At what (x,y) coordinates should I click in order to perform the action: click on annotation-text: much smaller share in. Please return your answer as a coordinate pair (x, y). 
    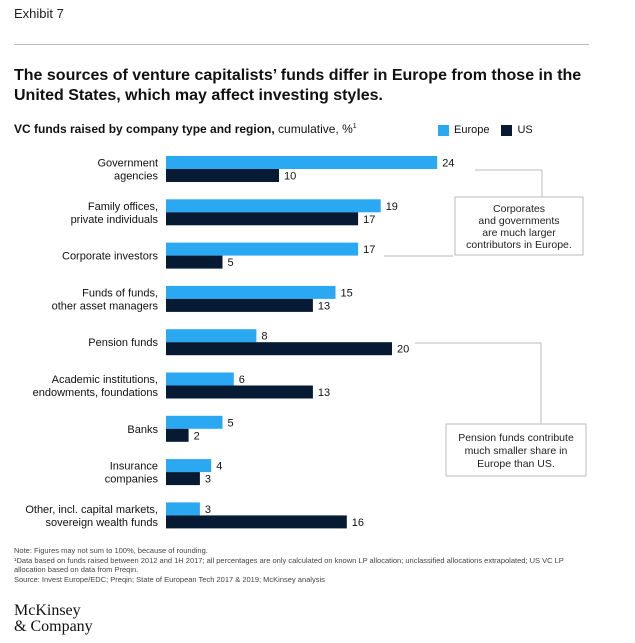
    Looking at the image, I should click on (516, 451).